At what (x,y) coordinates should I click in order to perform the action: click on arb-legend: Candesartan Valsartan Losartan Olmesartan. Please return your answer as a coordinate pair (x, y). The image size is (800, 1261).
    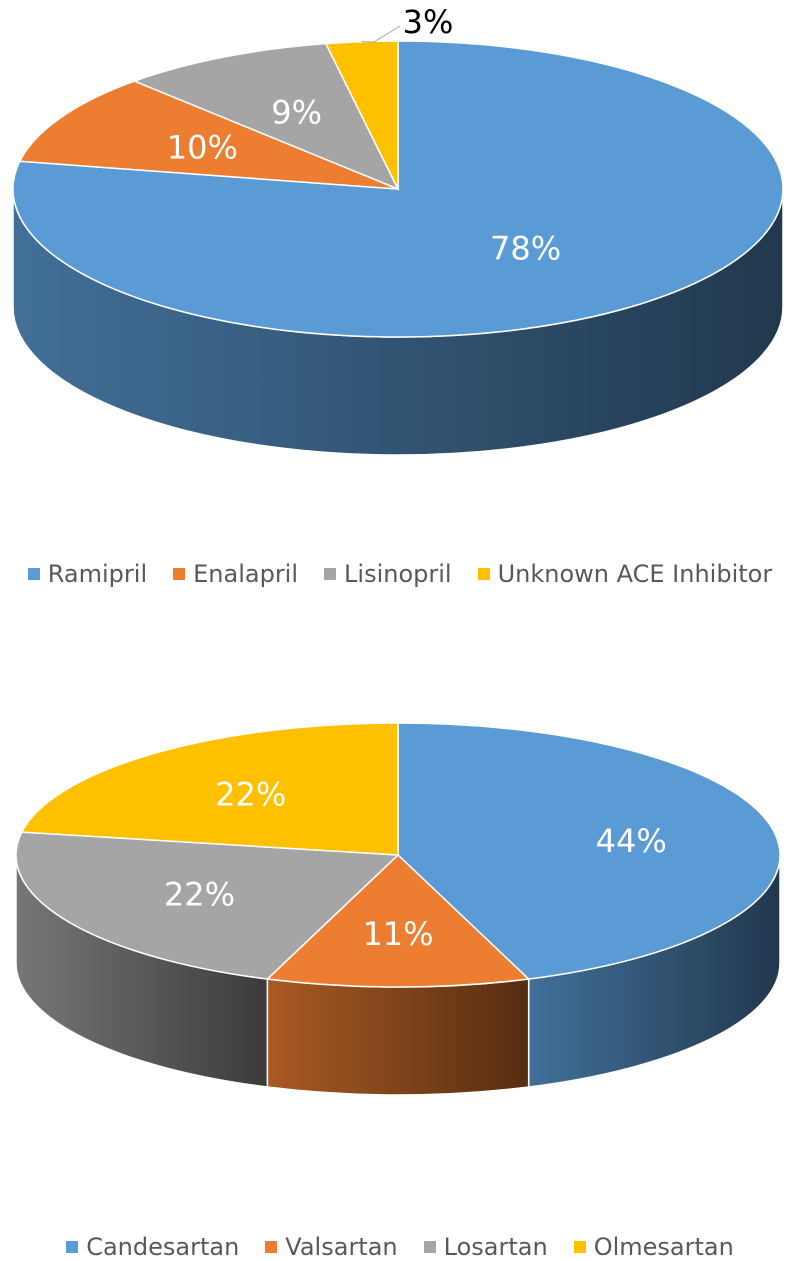
    Looking at the image, I should click on (400, 1247).